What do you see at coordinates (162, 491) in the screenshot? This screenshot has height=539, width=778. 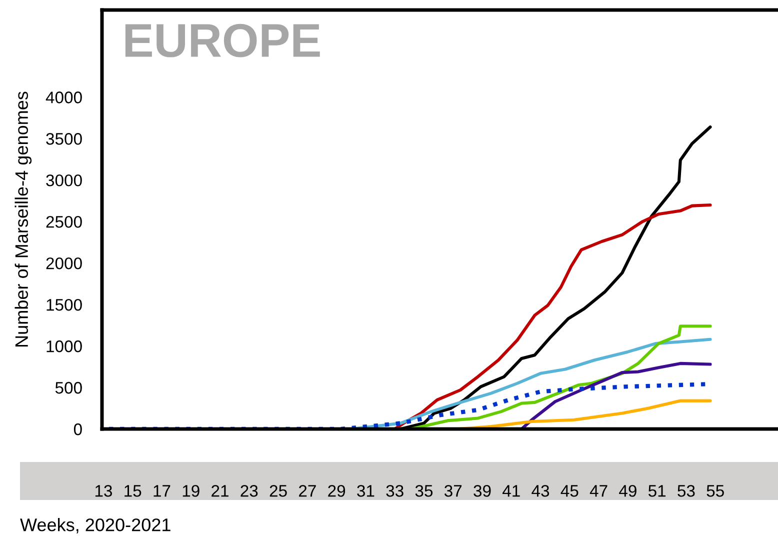 I see `x-tick-label: 17` at bounding box center [162, 491].